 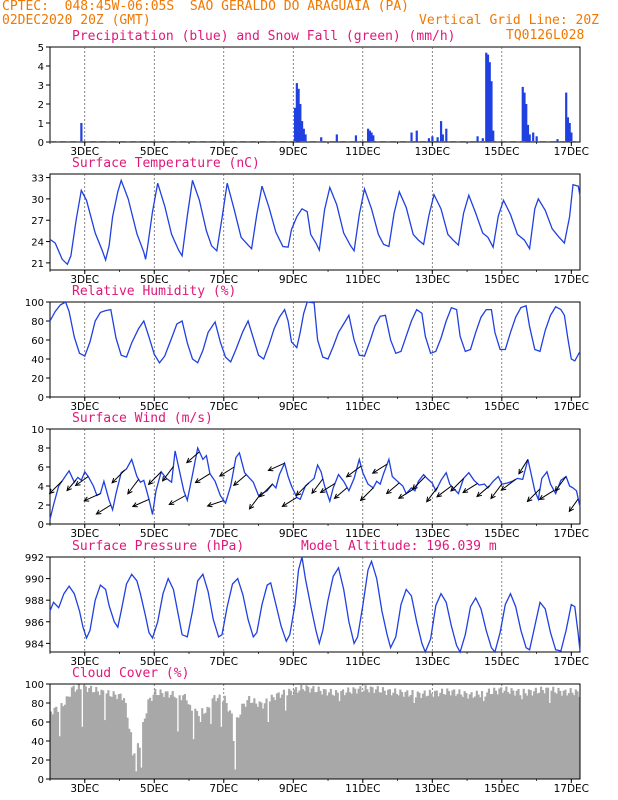 I want to click on header-line2-left: 02DEC2020 20Z (GMT), so click(x=76, y=20).